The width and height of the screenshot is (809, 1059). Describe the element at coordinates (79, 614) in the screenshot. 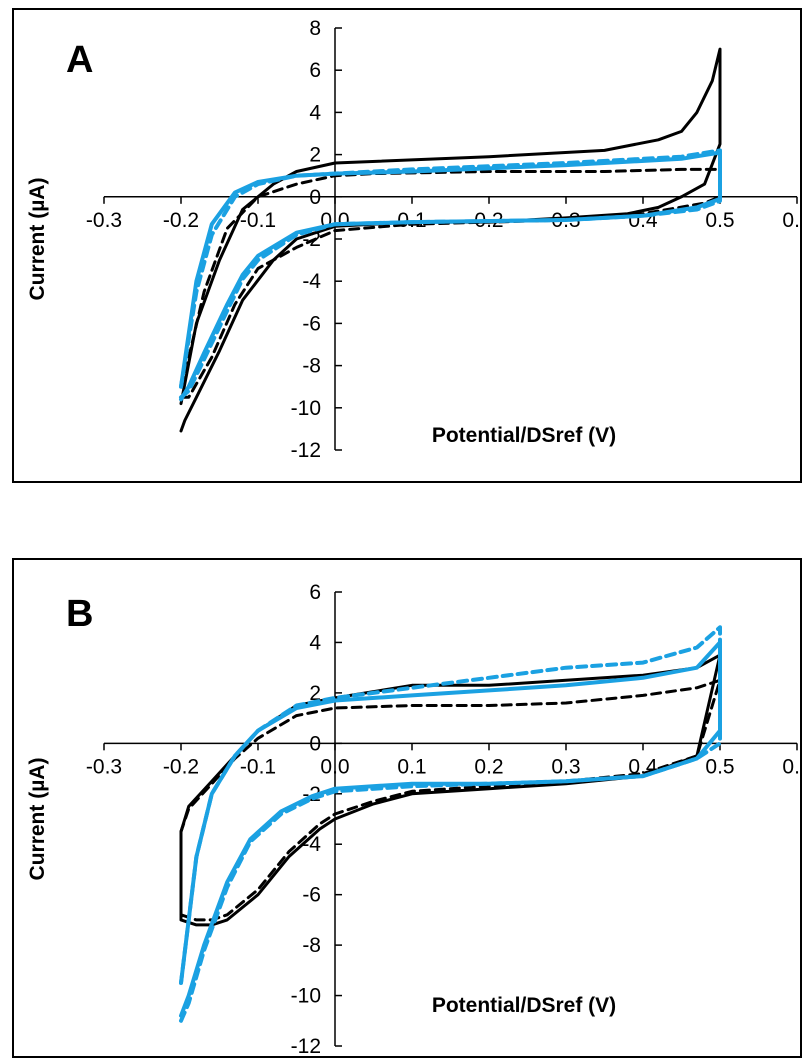

I see `panel-label: B` at that location.